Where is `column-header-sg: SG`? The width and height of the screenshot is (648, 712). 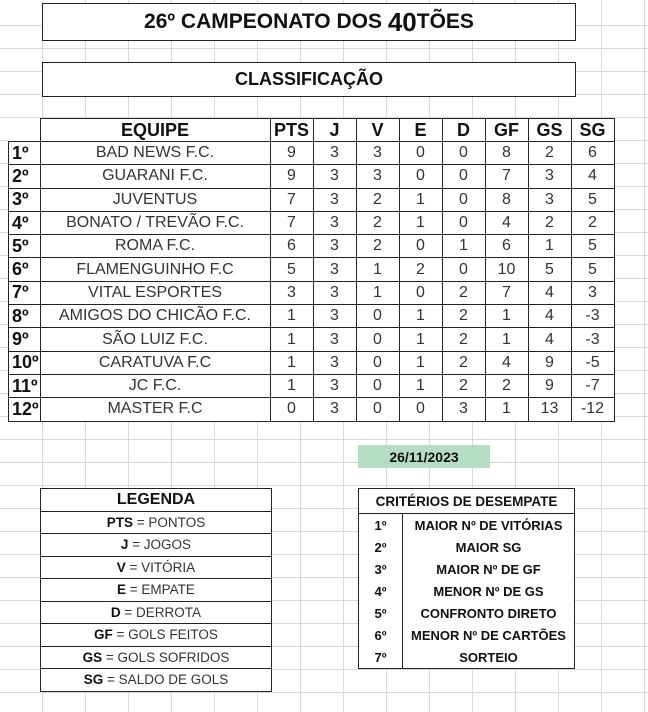
column-header-sg: SG is located at coordinates (592, 130).